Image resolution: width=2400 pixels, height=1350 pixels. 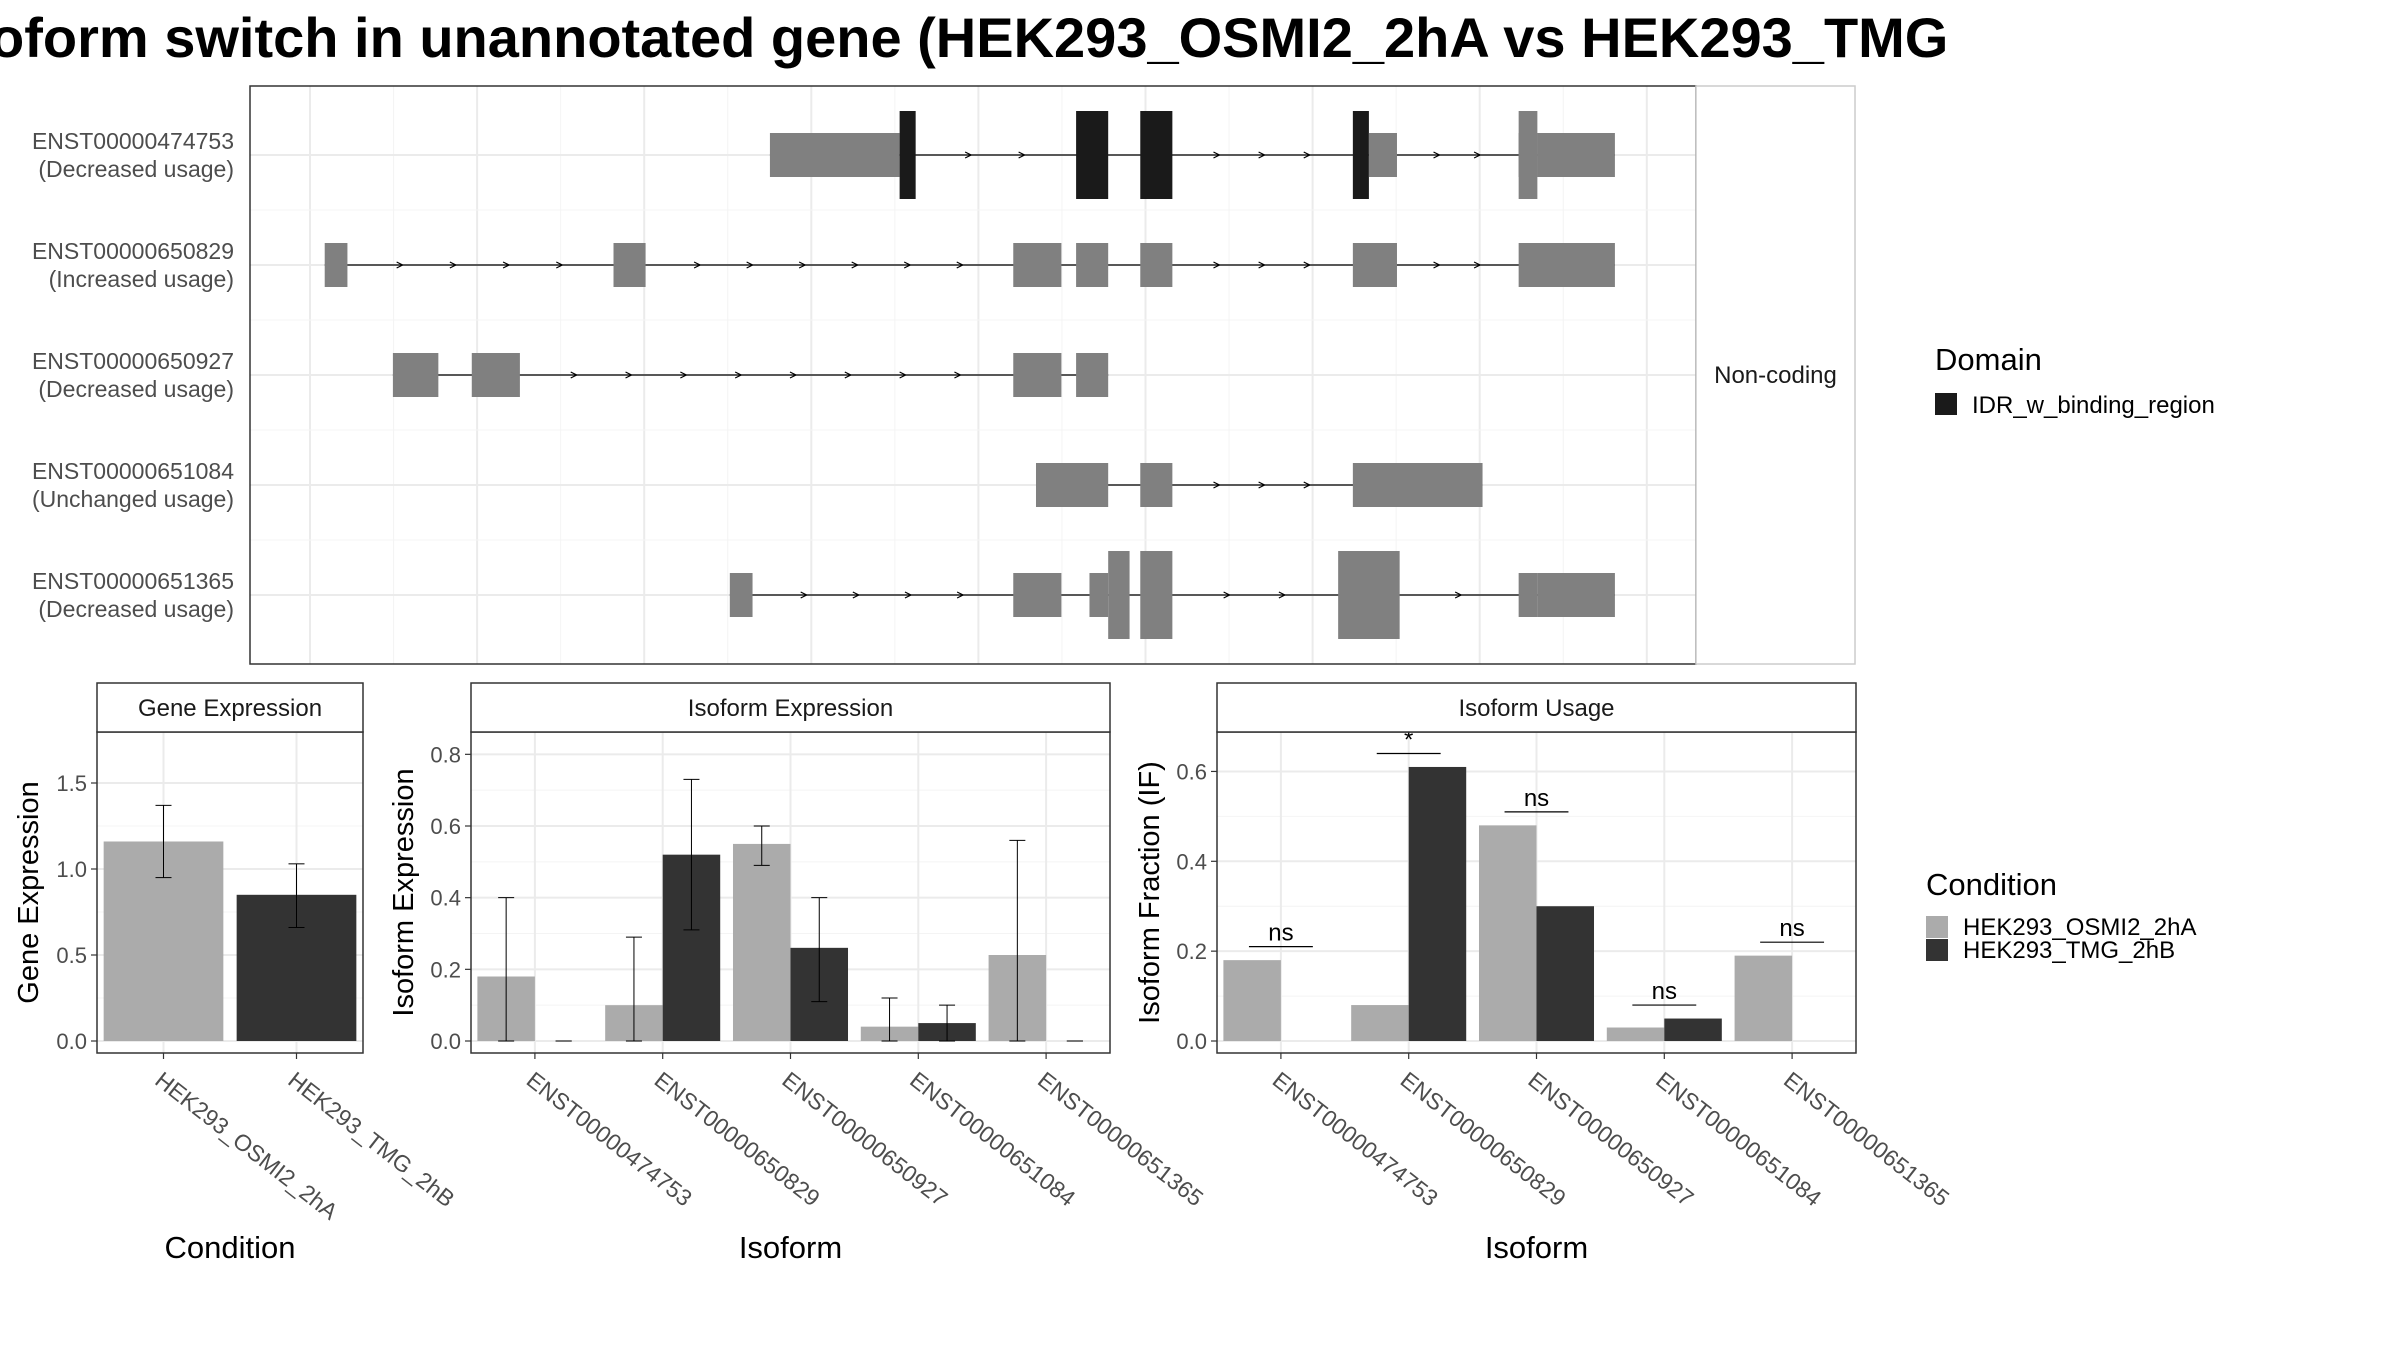 What do you see at coordinates (2069, 950) in the screenshot?
I see `condition-legend-label: HEK293_TMG_2hB` at bounding box center [2069, 950].